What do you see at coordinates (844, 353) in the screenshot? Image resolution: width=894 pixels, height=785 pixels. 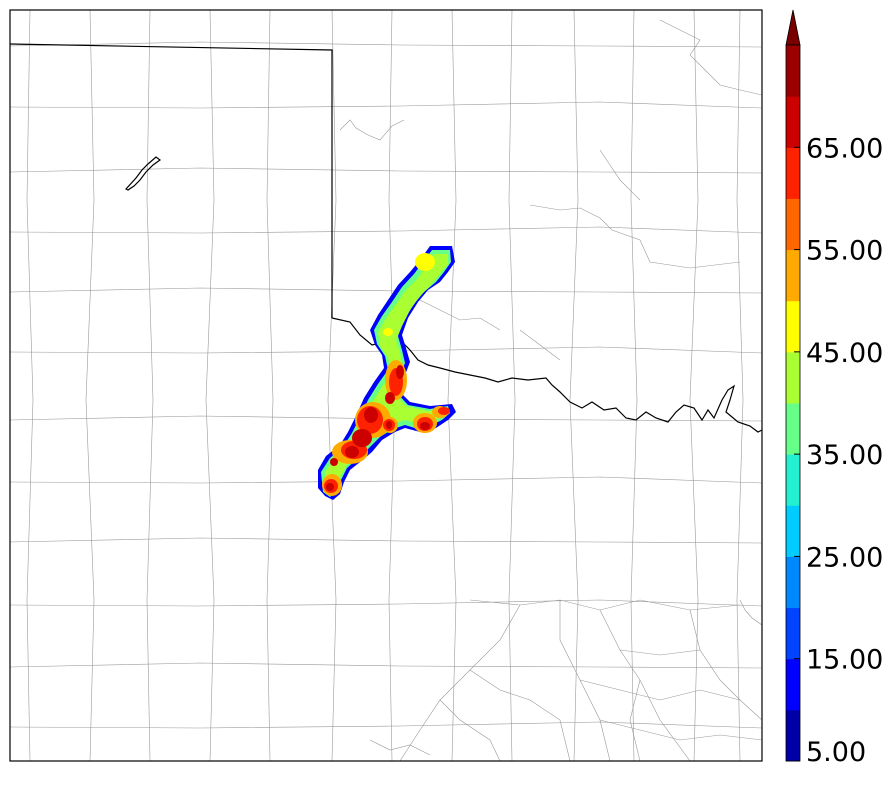 I see `colorbar-tick-label: 45.00` at bounding box center [844, 353].